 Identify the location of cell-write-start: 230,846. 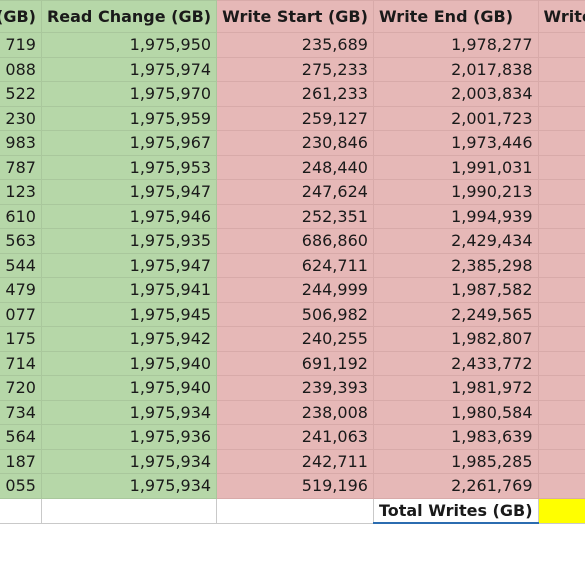
(295, 143).